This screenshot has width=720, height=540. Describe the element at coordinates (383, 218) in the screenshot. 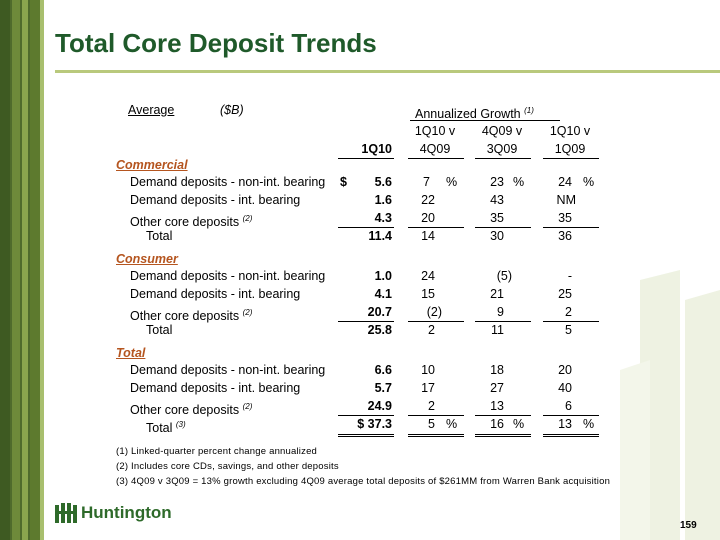

I see `value-1q10: 4.3` at that location.